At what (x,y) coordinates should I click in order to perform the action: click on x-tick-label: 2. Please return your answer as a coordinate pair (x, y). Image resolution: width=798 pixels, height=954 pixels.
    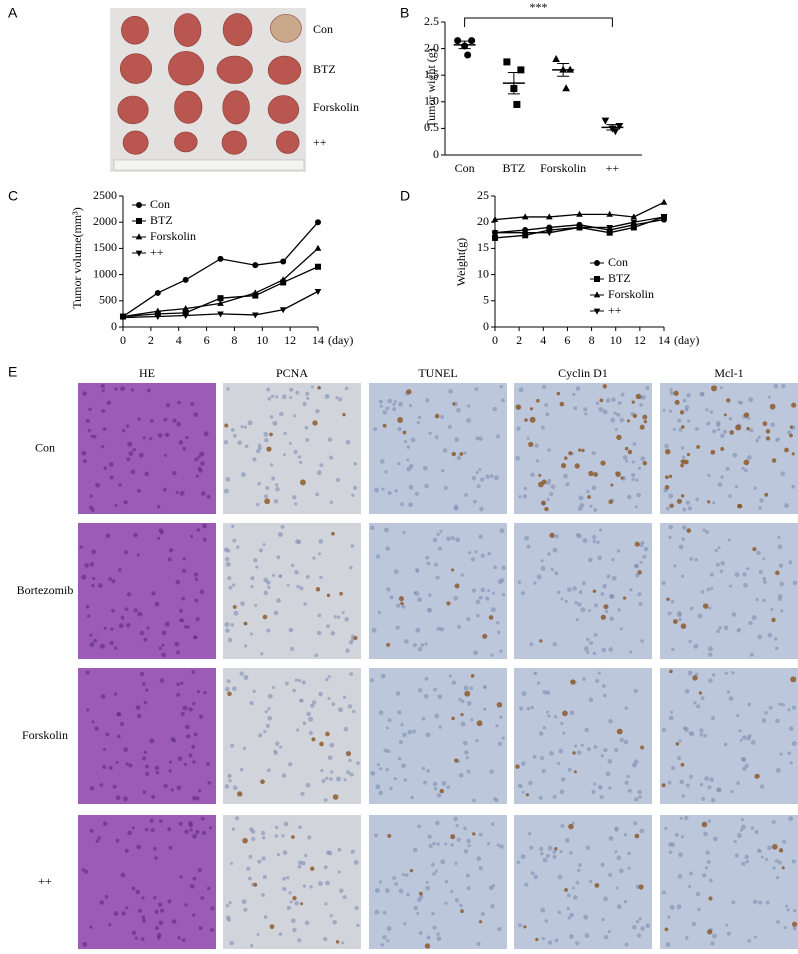
    Looking at the image, I should click on (151, 340).